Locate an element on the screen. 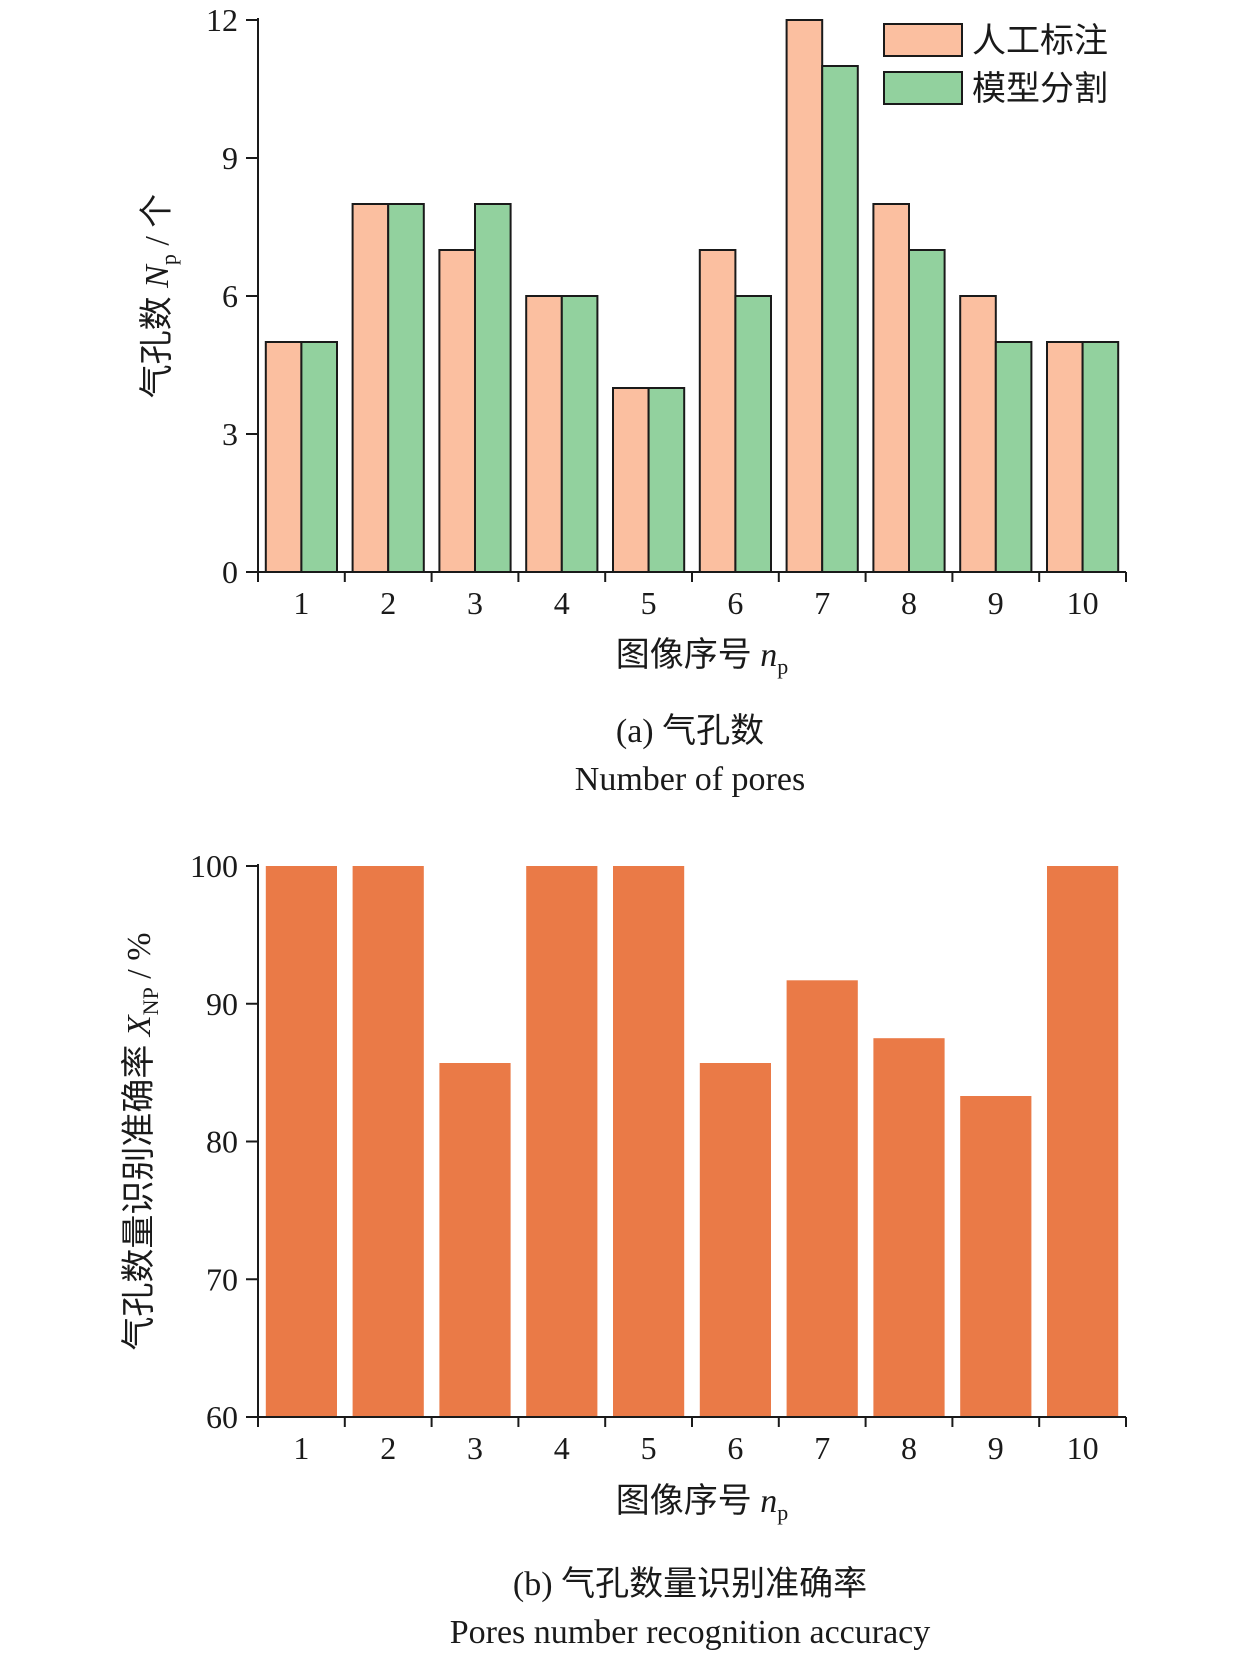 The height and width of the screenshot is (1657, 1259). panel-b-x-axis-label: 图像序号 np is located at coordinates (702, 1503).